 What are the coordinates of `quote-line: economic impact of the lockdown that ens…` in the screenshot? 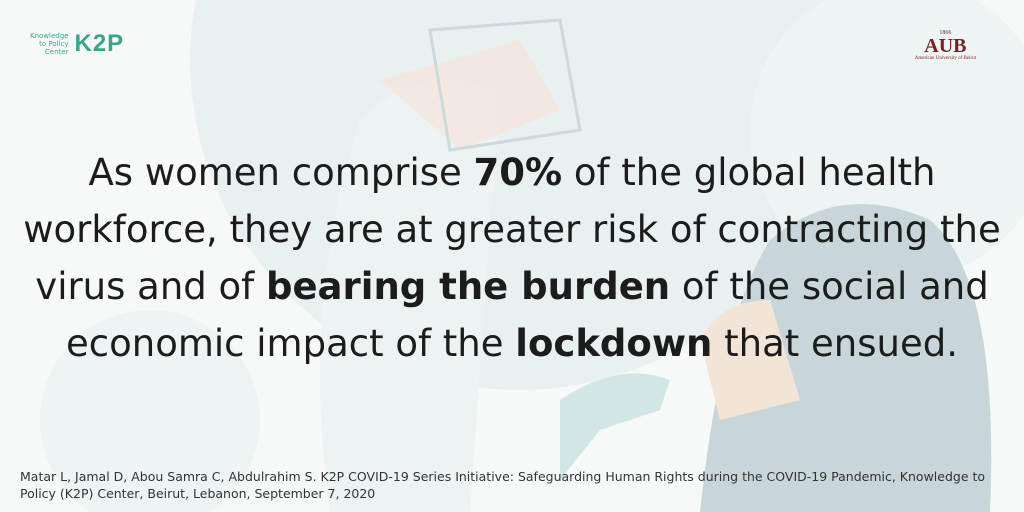 It's located at (512, 343).